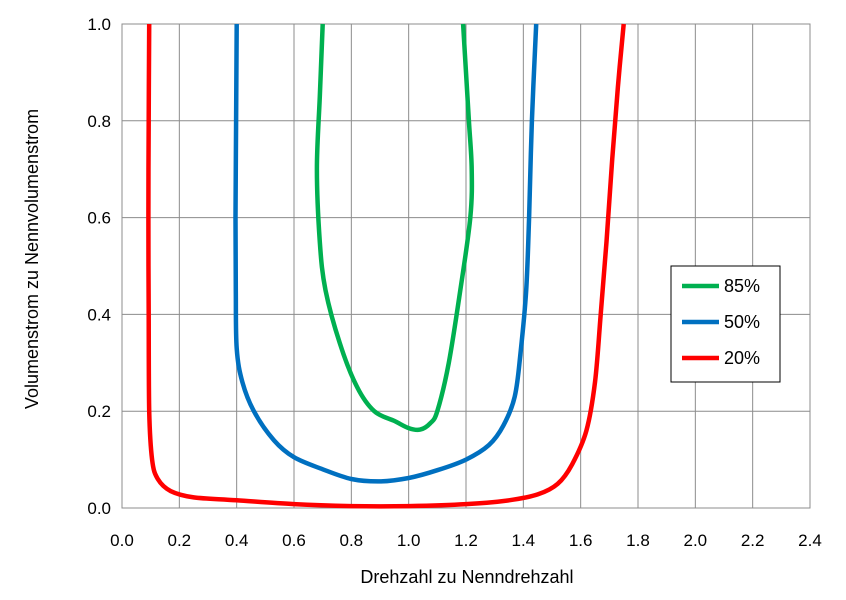  I want to click on series-line-85pct, so click(394, 228).